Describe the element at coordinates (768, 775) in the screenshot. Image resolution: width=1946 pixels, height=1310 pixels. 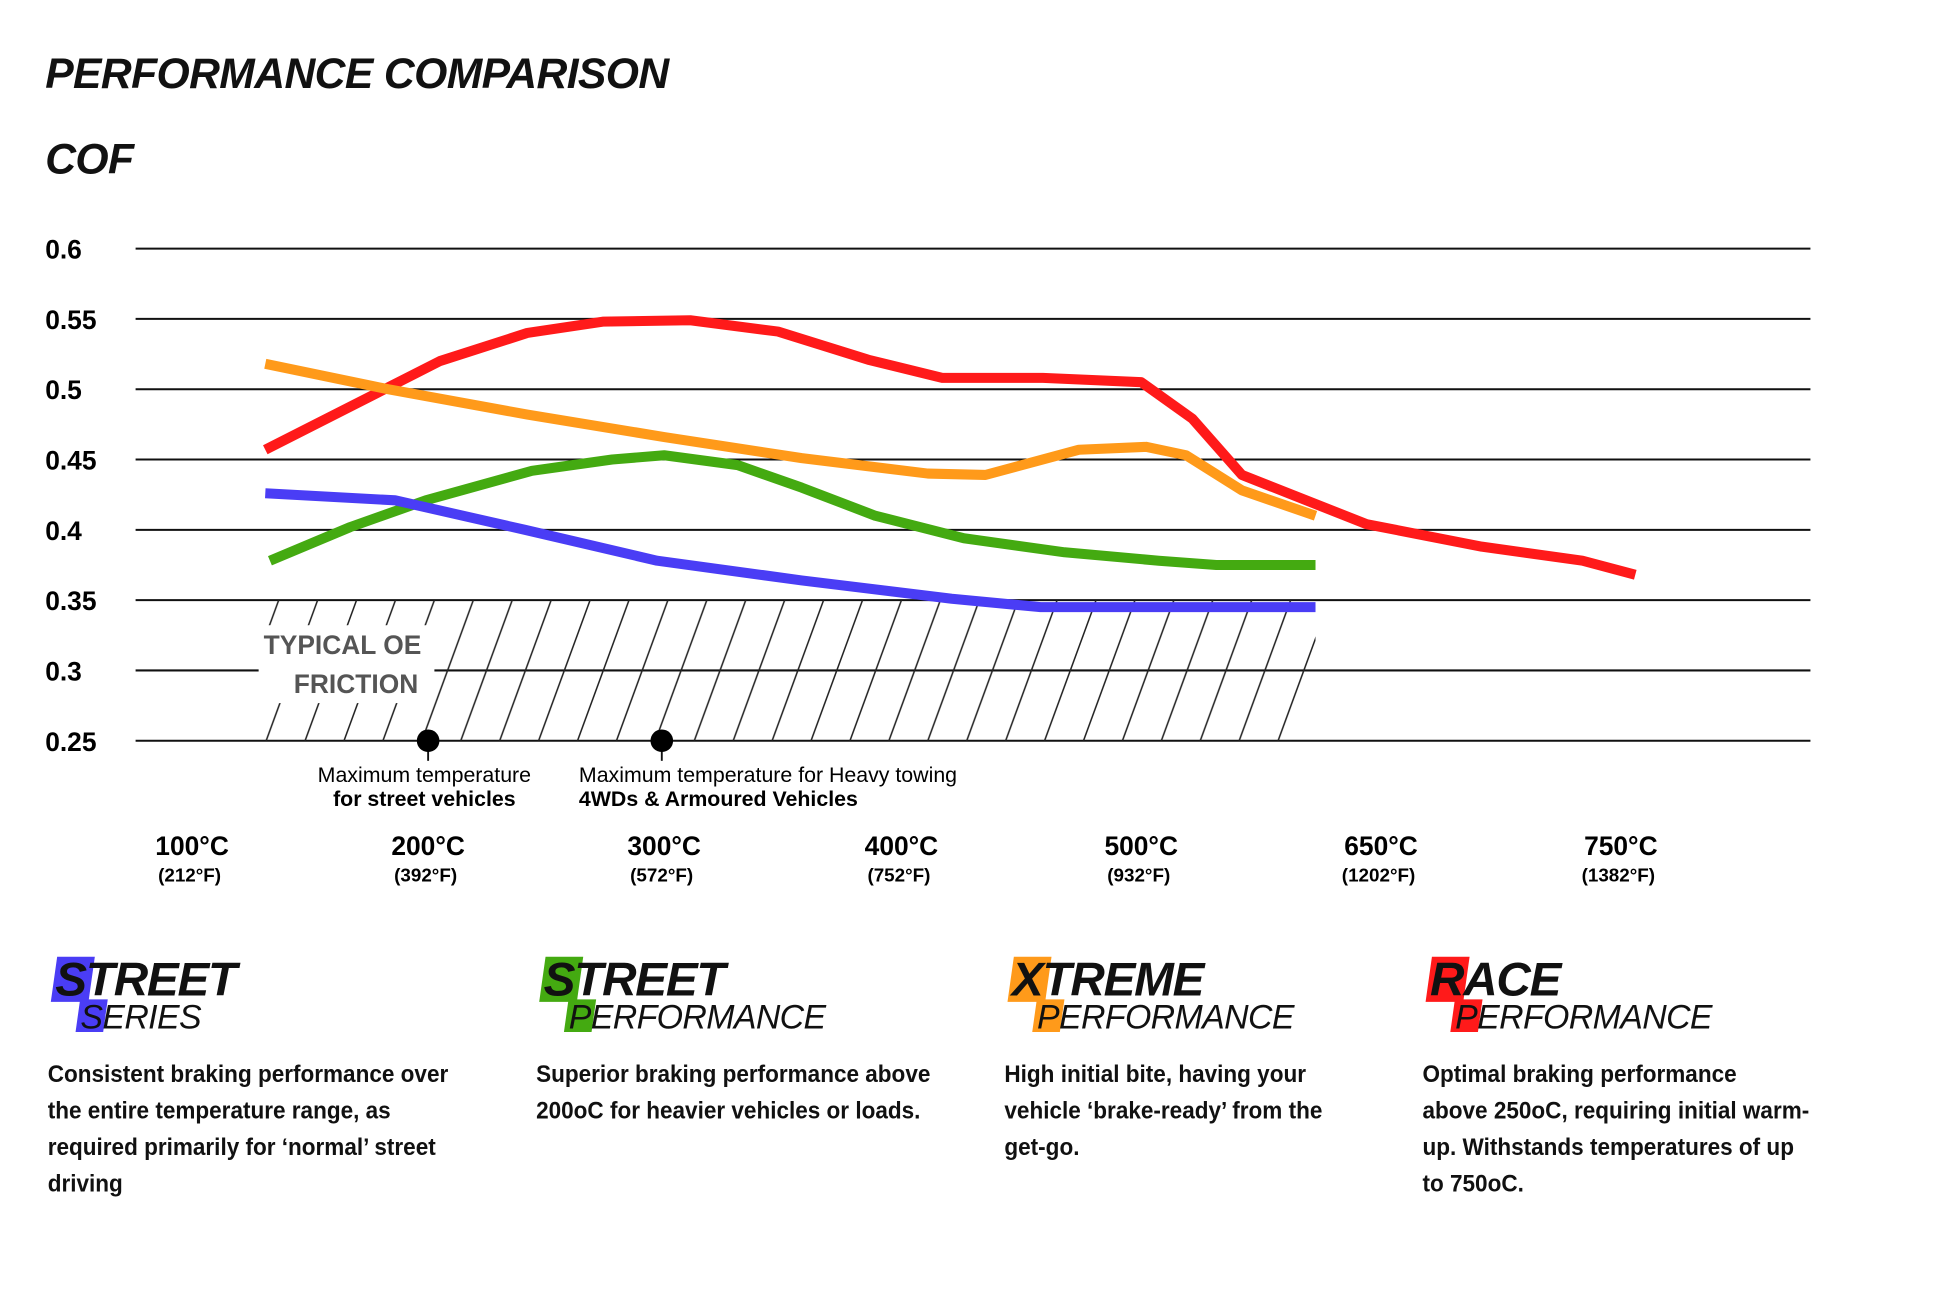
I see `annotation-line1: Maximum temperature for Heavy towing` at that location.